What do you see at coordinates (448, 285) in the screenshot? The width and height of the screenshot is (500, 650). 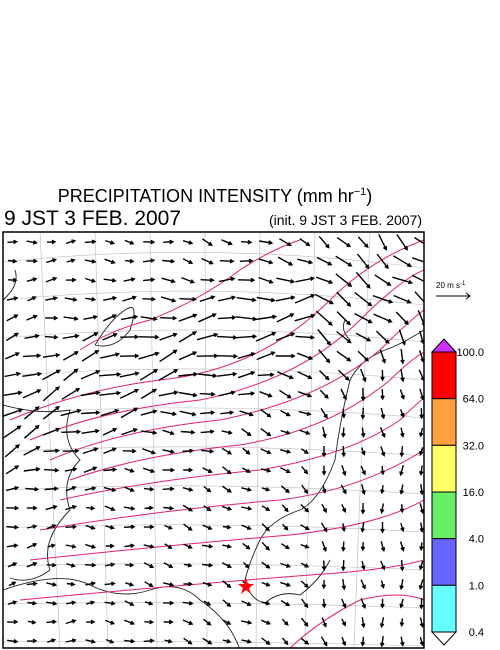 I see `vector-scale-text: 20 m s` at bounding box center [448, 285].